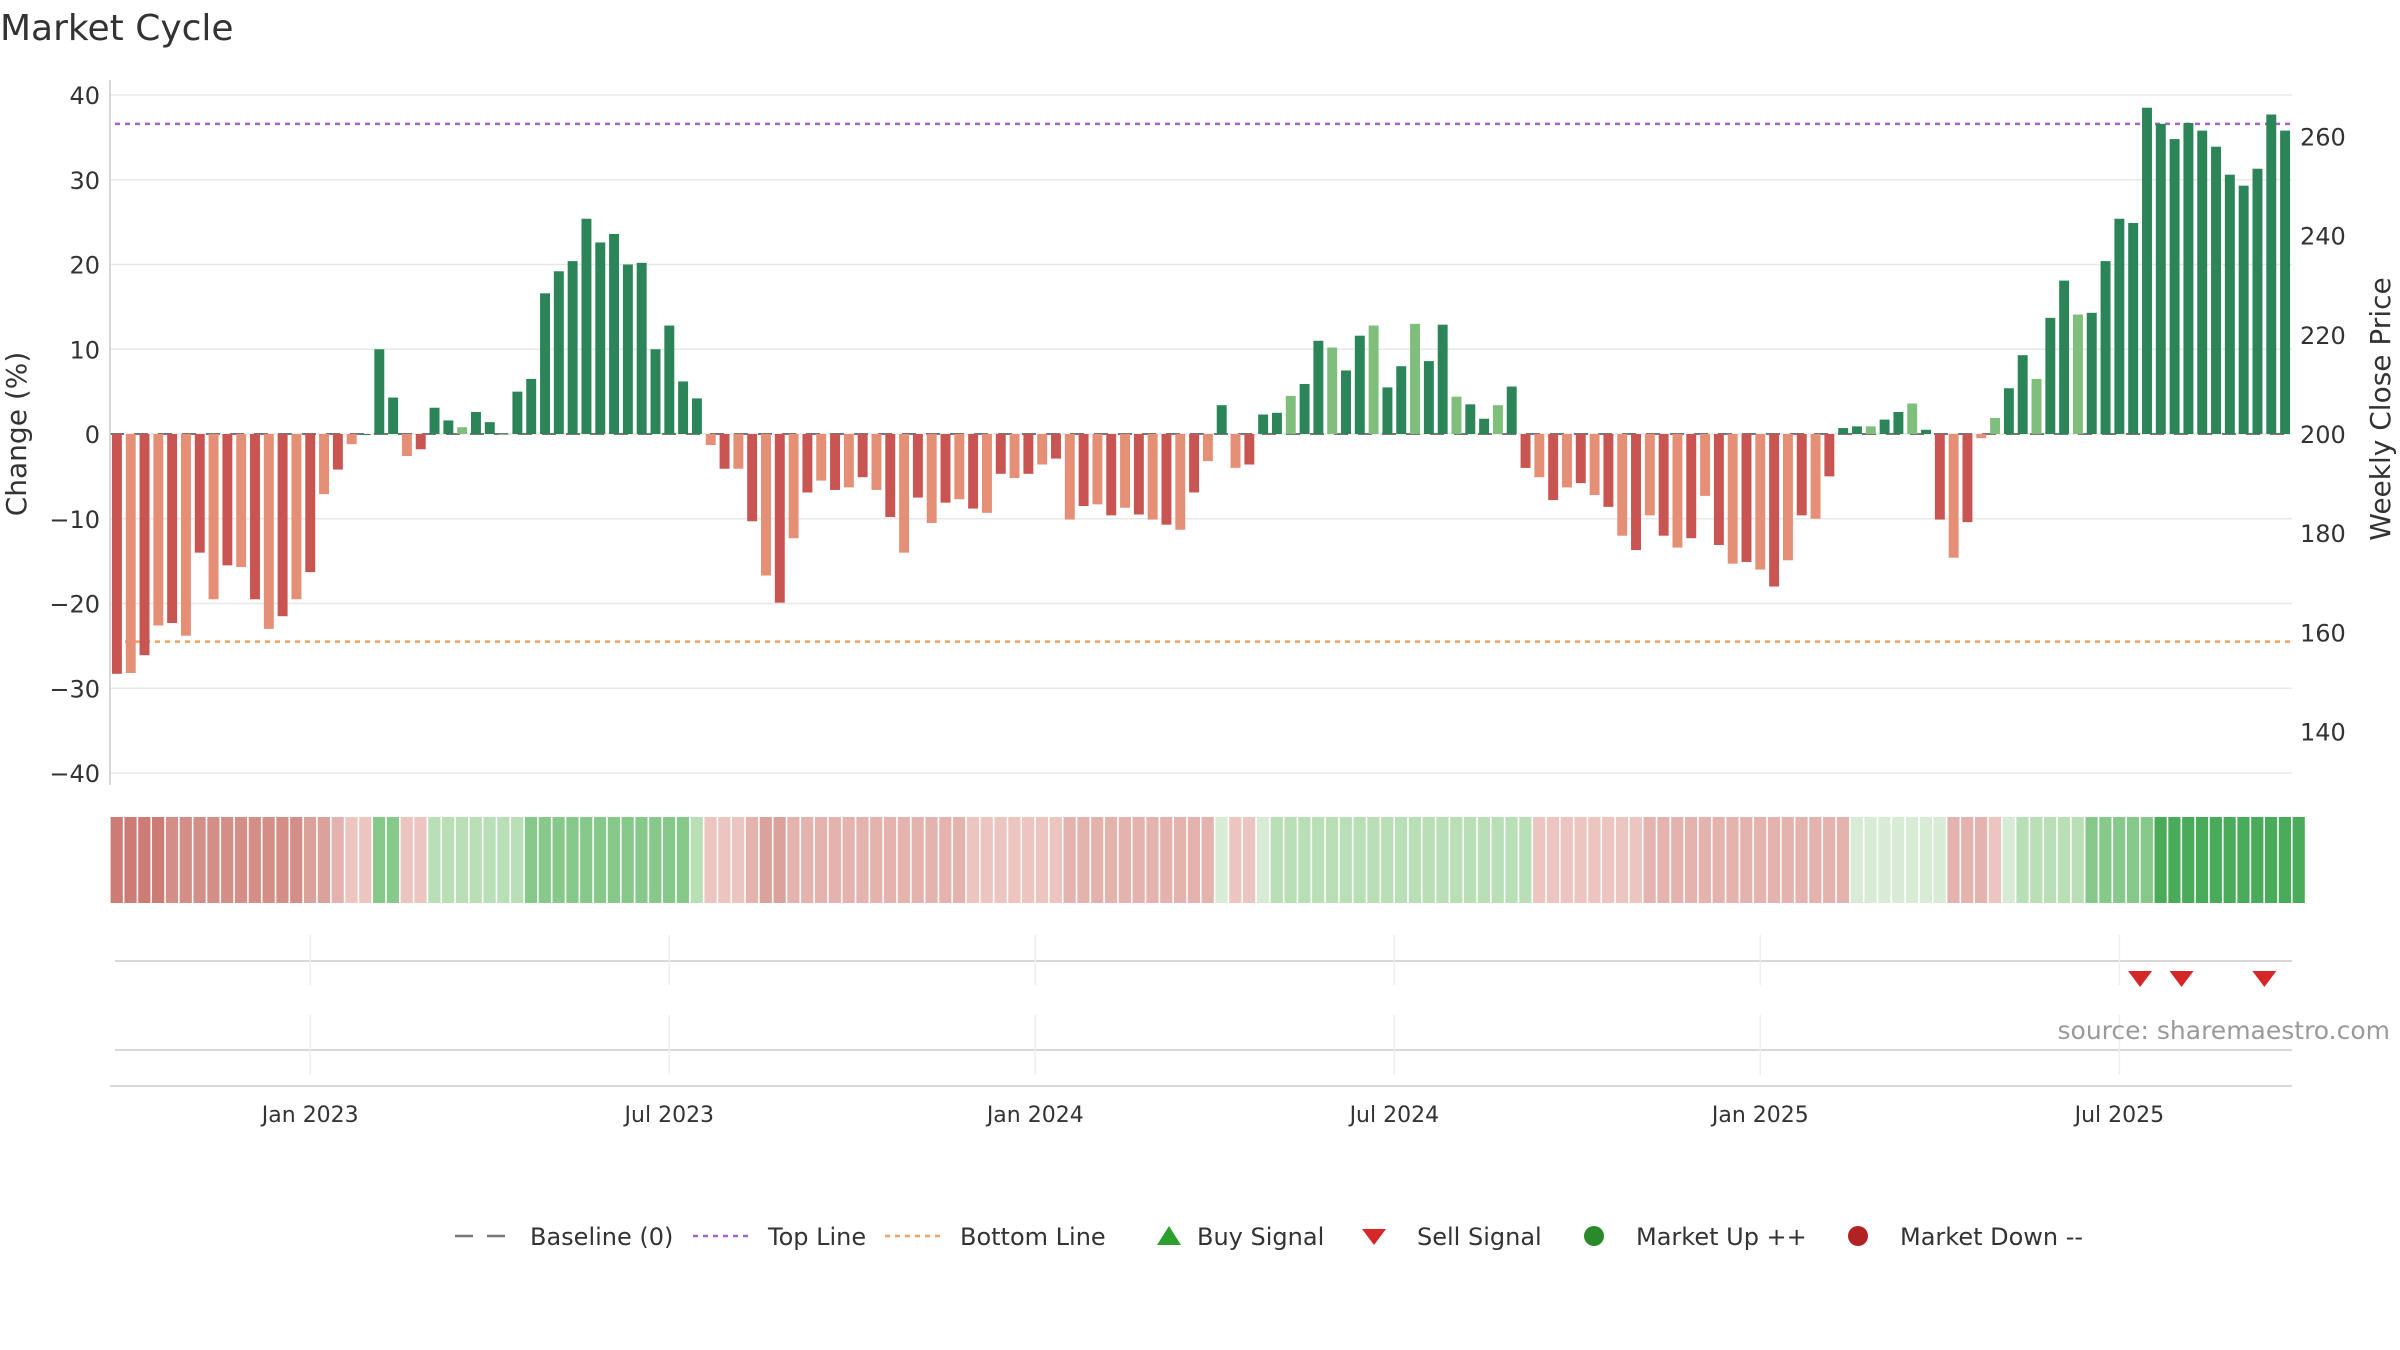  I want to click on legend-item-sell: Sell Signal, so click(1452, 1237).